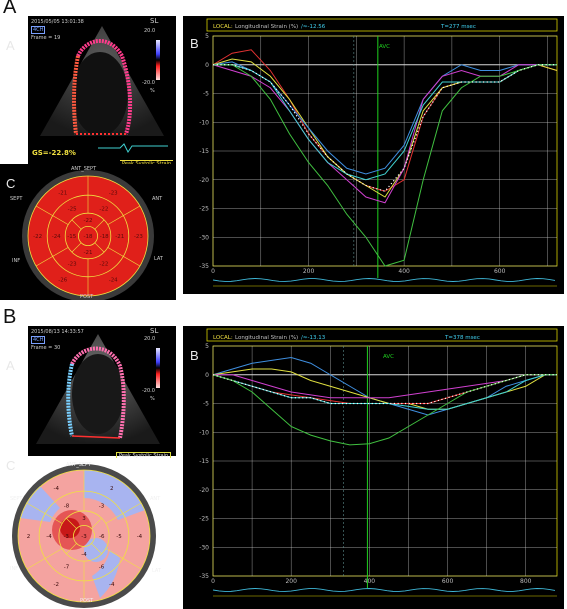 This screenshot has height=609, width=567. What do you see at coordinates (155, 499) in the screenshot?
I see `seg-ant: ANT` at bounding box center [155, 499].